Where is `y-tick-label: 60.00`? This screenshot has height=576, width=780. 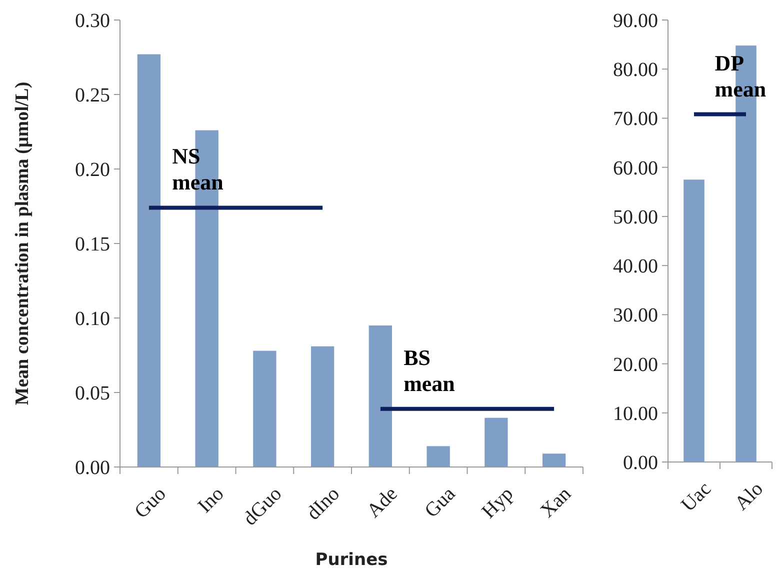
y-tick-label: 60.00 is located at coordinates (635, 168).